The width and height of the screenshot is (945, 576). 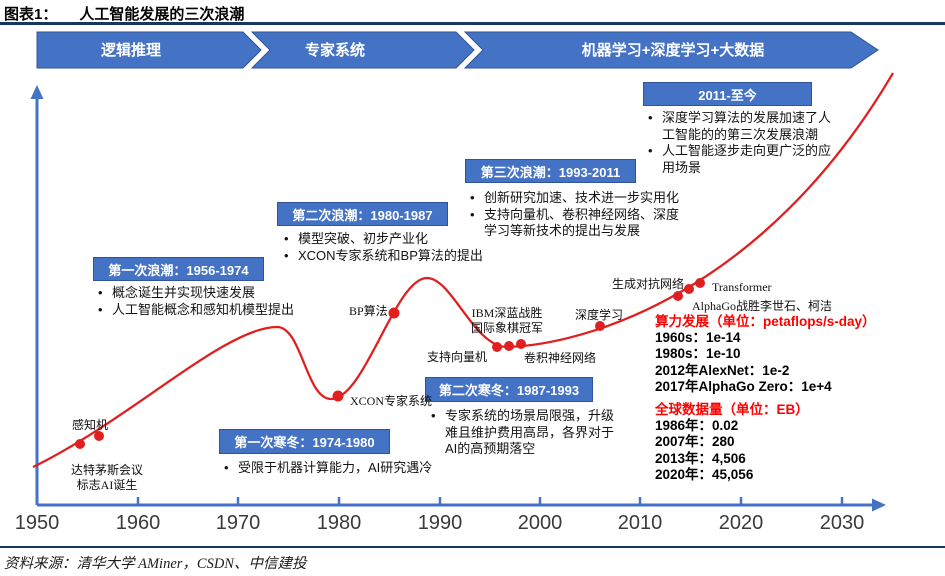 I want to click on label-cnn: 卷积神经网络, so click(x=560, y=358).